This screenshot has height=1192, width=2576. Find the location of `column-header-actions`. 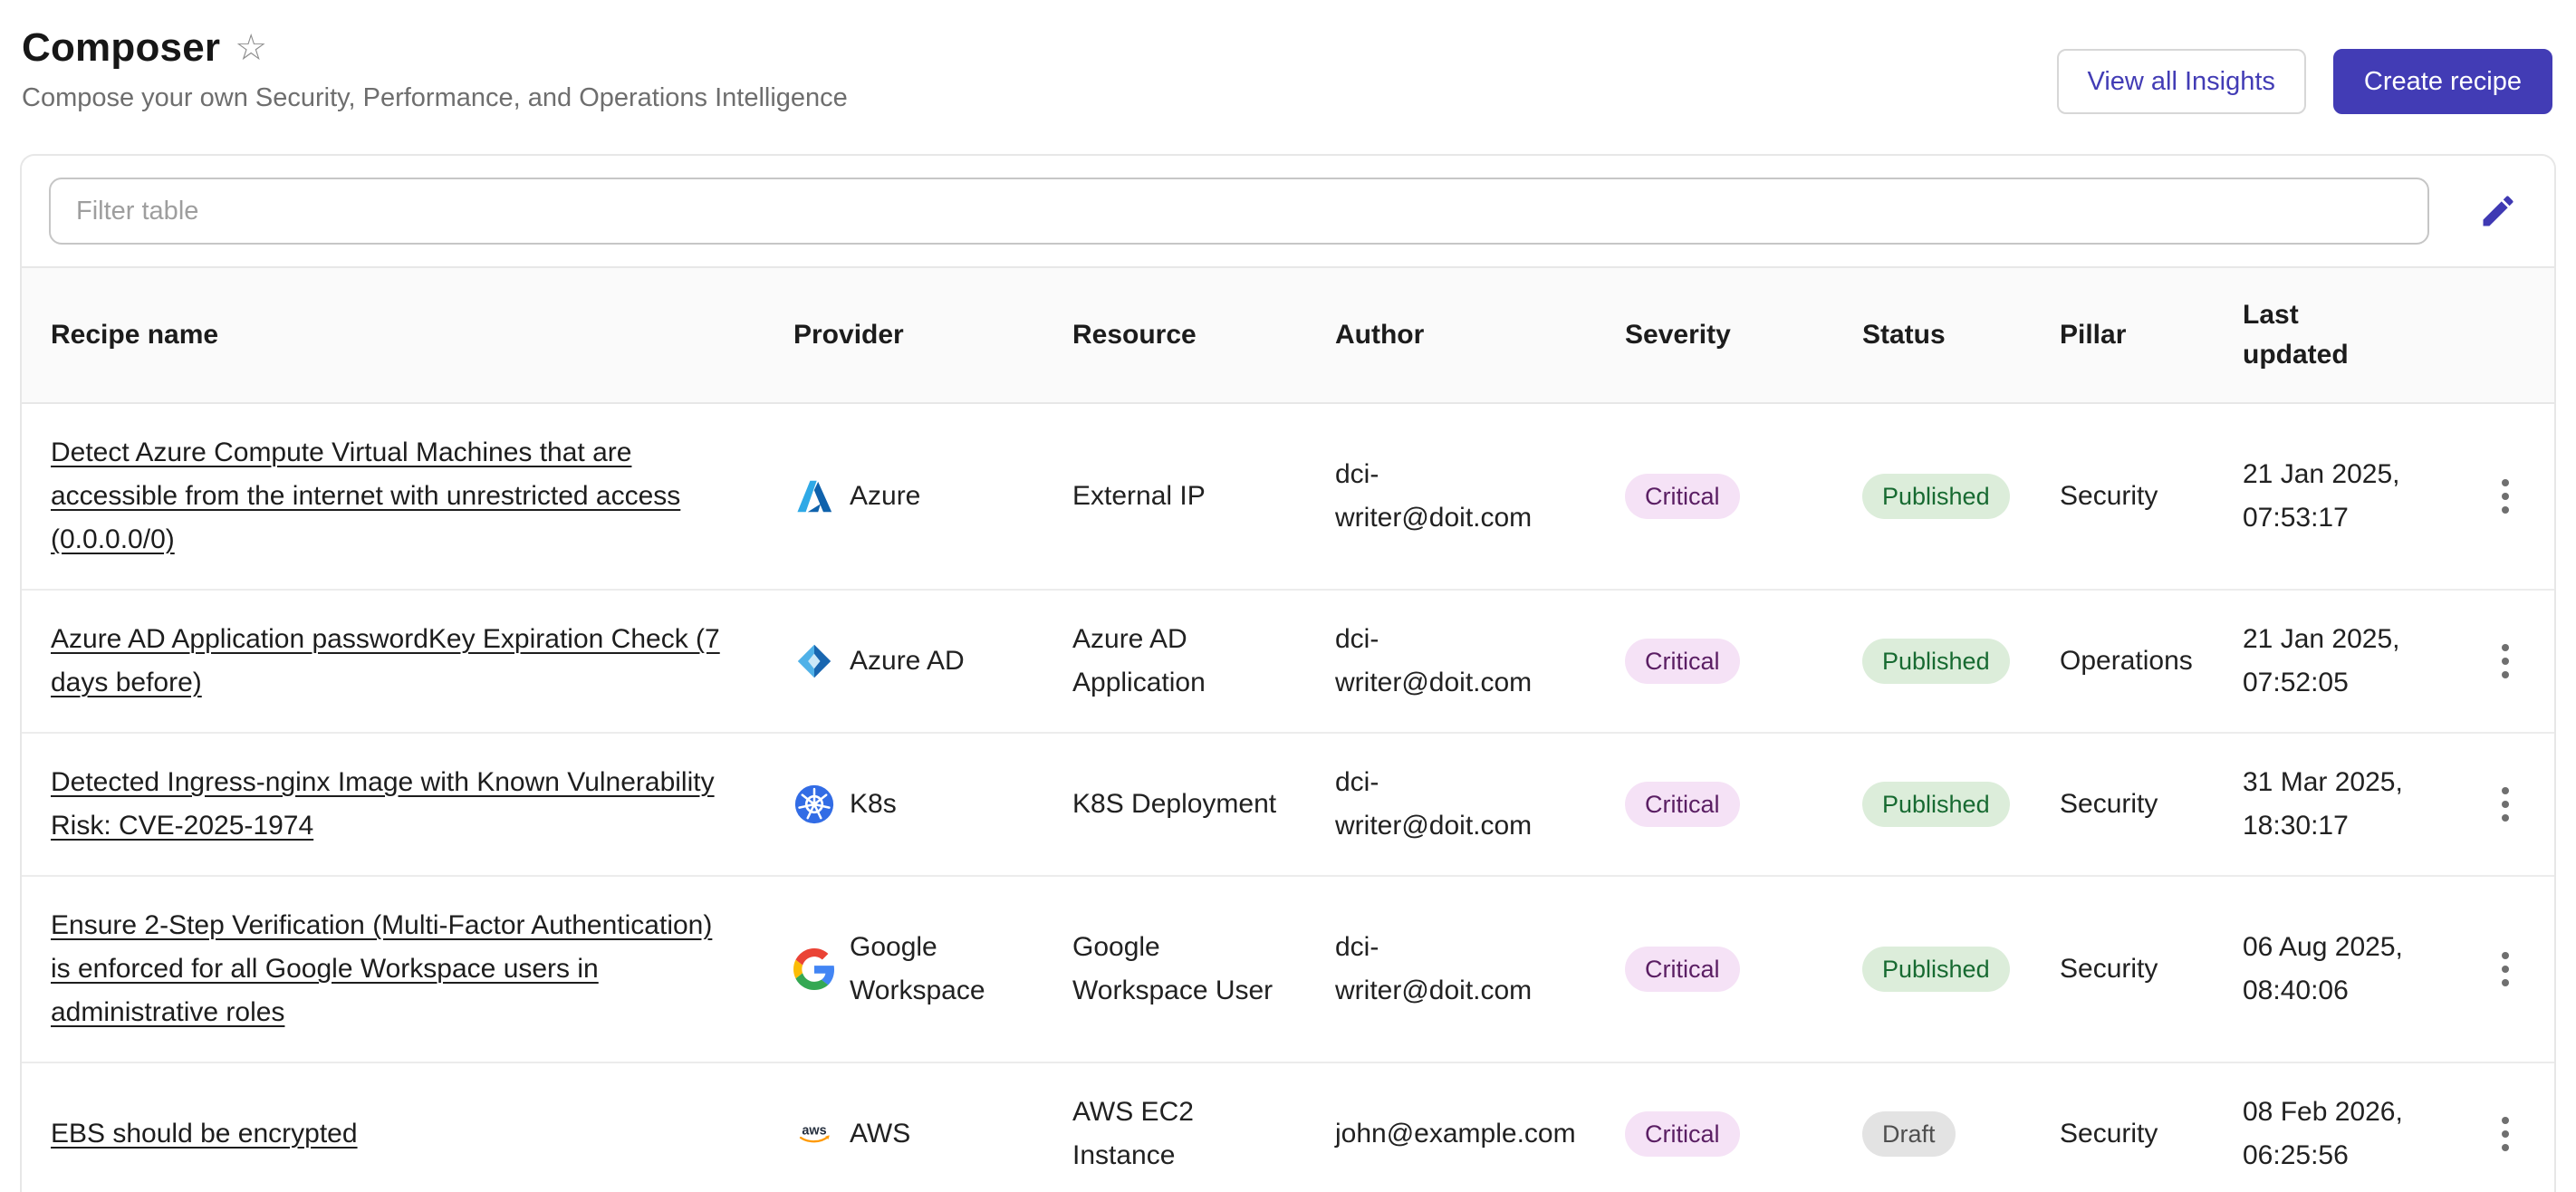

column-header-actions is located at coordinates (2501, 336).